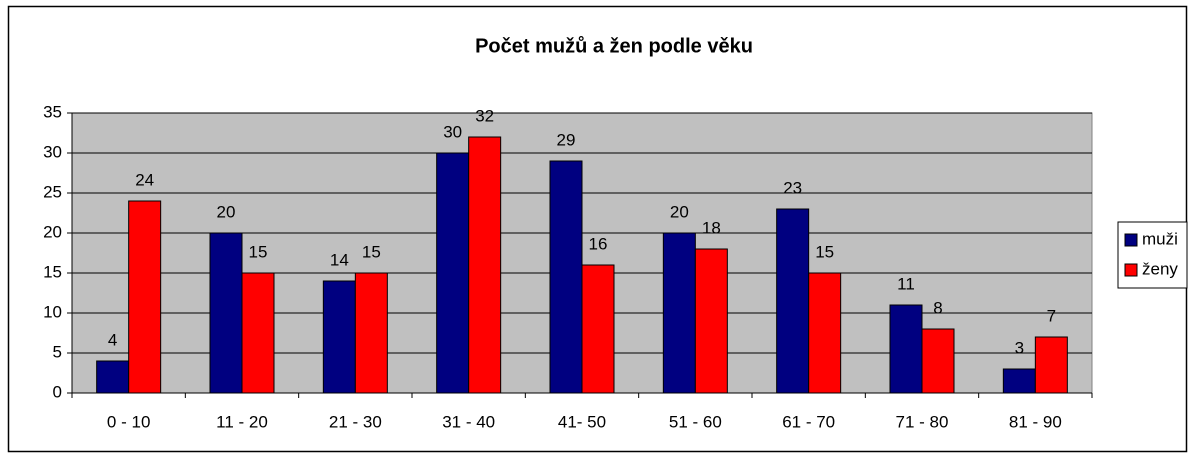 The height and width of the screenshot is (456, 1188). Describe the element at coordinates (484, 115) in the screenshot. I see `data-label: 32` at that location.